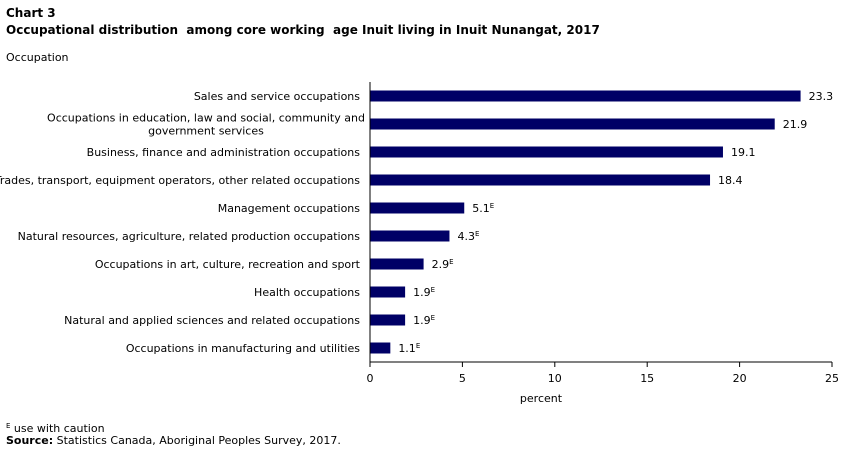 This screenshot has width=850, height=454. What do you see at coordinates (37, 57) in the screenshot?
I see `y-axis-label: Occupation` at bounding box center [37, 57].